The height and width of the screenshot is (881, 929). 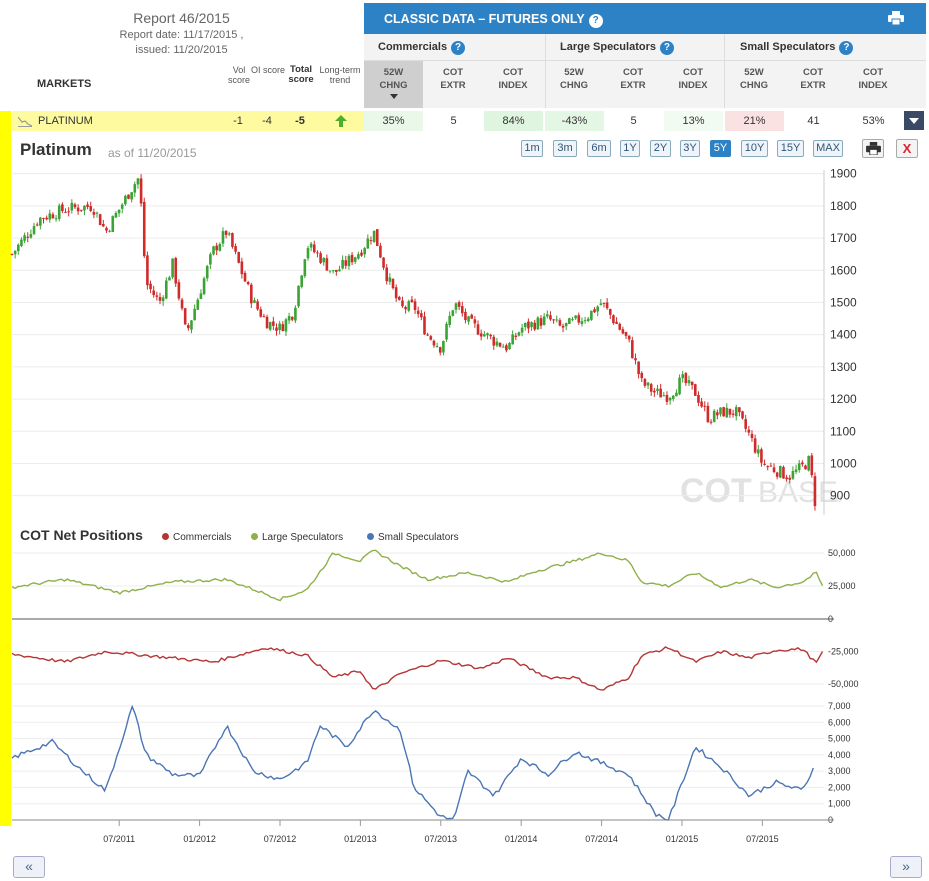 I want to click on market-row-platinum: PLATINUM -1 -4 -5, so click(x=188, y=121).